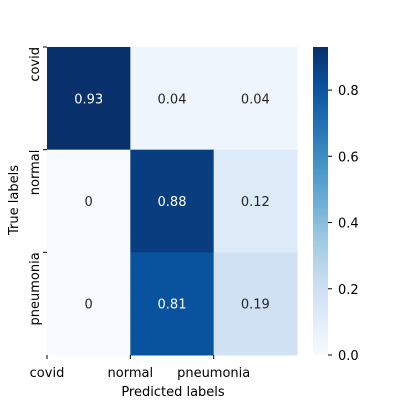  I want to click on cell-value-label: 0.88, so click(172, 202).